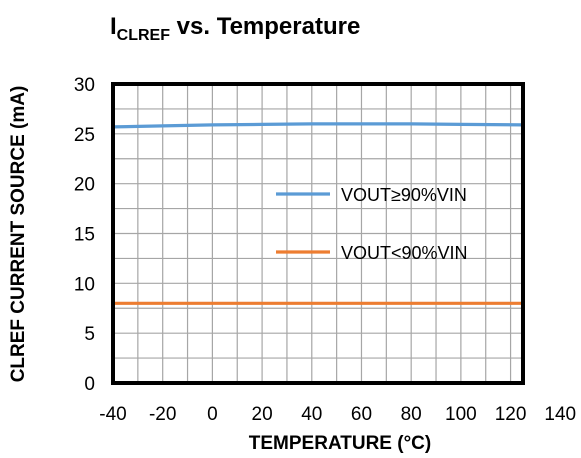 The width and height of the screenshot is (581, 458). I want to click on x-tick-label: 20, so click(262, 414).